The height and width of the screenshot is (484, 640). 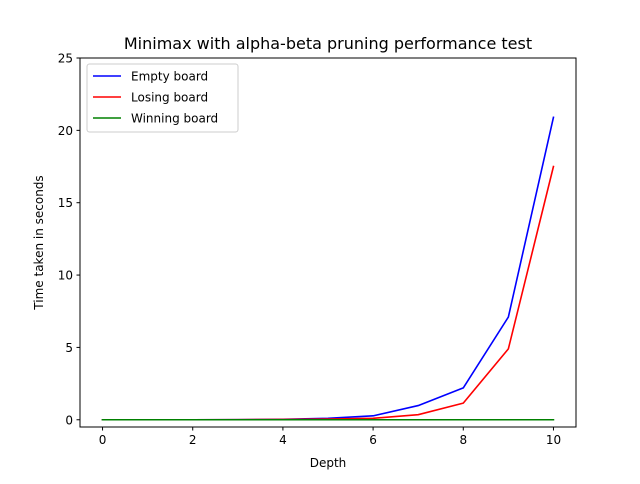 I want to click on y-tick-label: 5, so click(x=69, y=348).